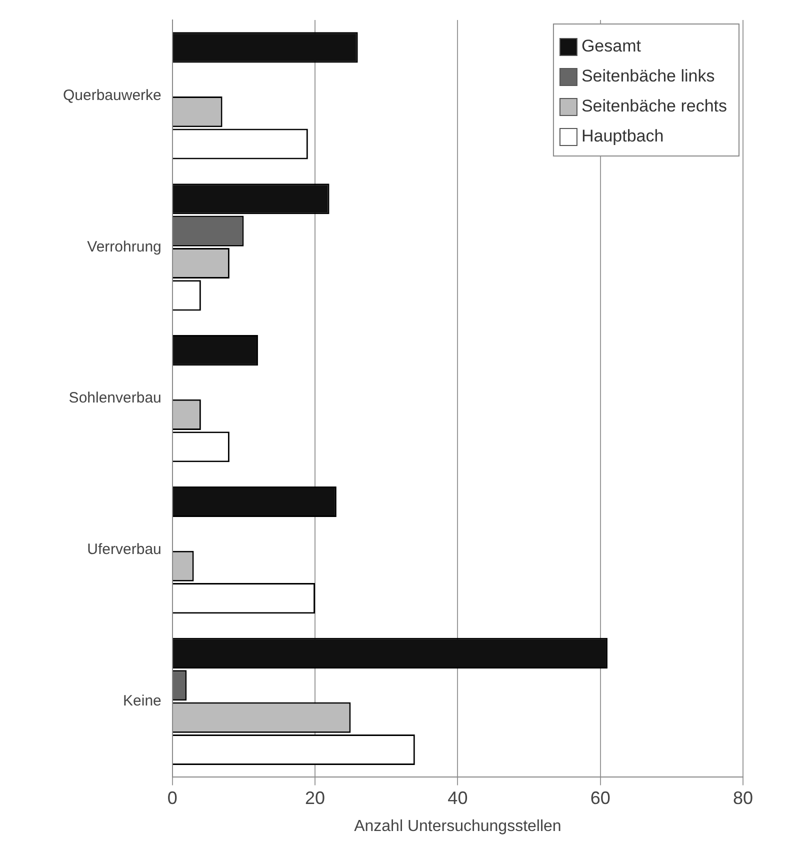  I want to click on x-tick-label: 60, so click(600, 798).